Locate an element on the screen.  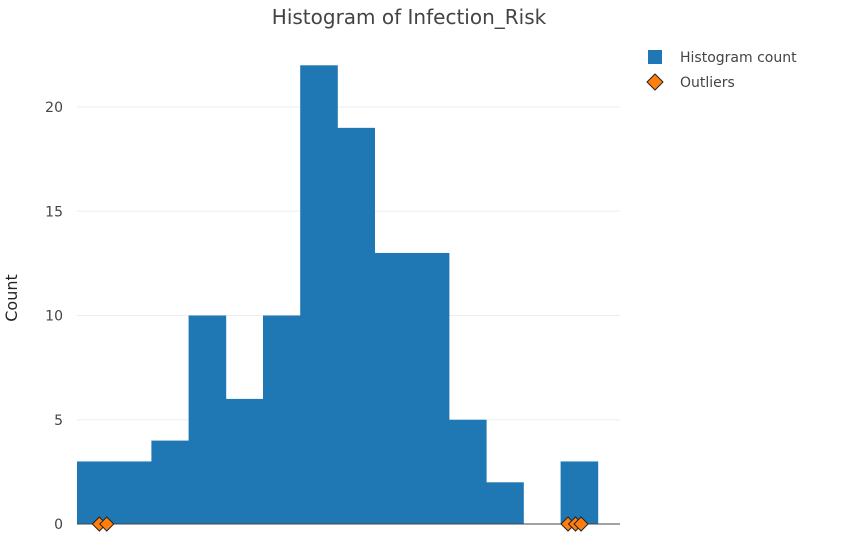
y-tick-label: 0 is located at coordinates (58, 525).